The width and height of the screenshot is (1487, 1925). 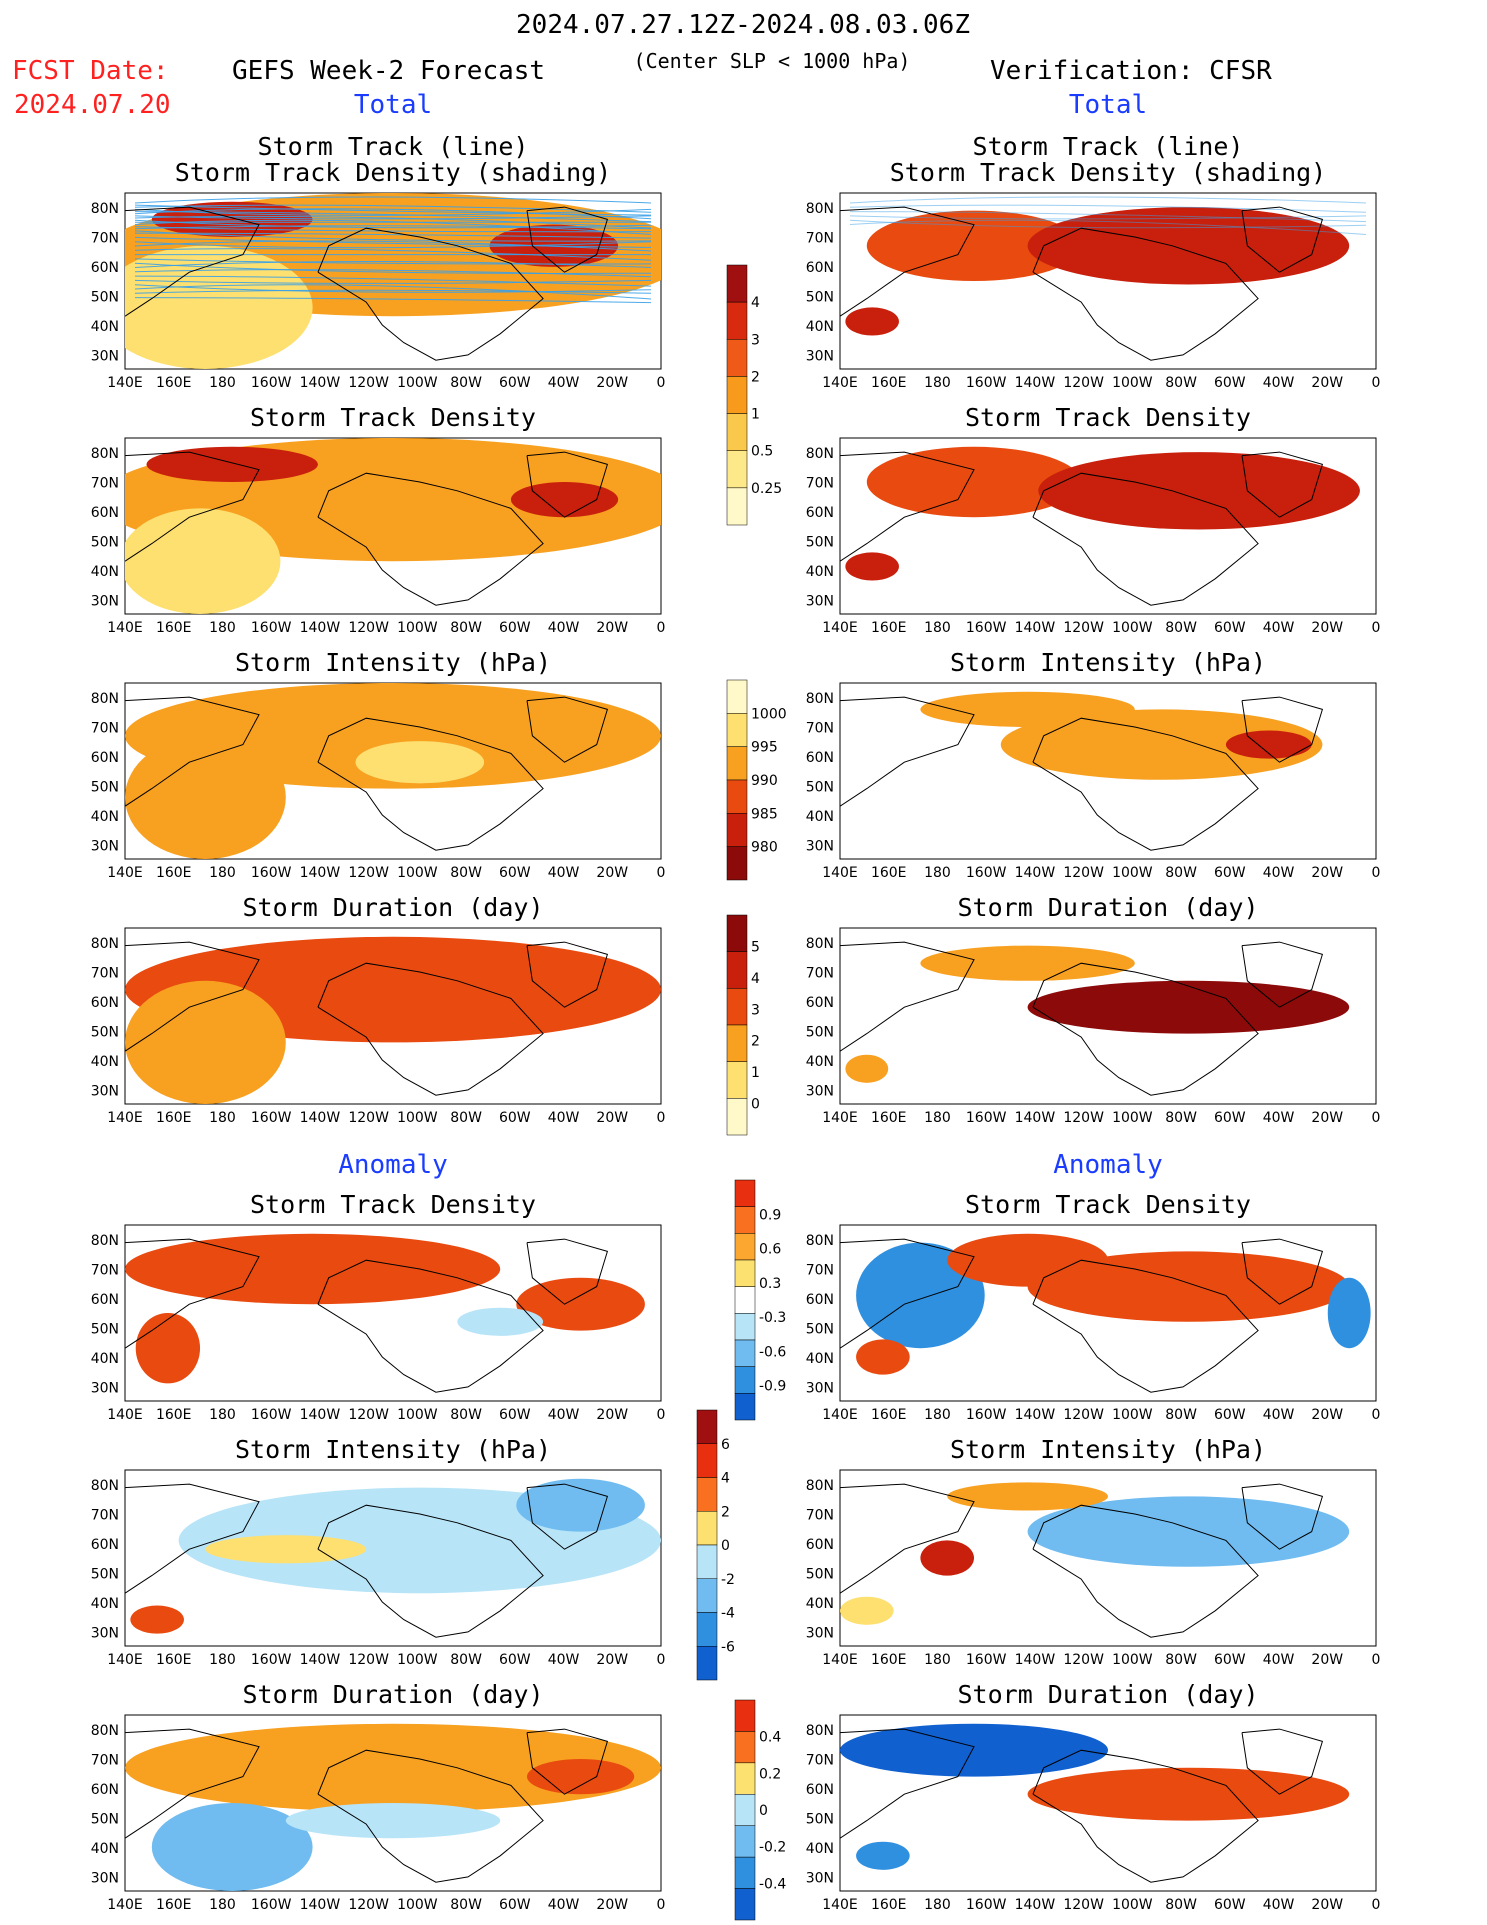 I want to click on lat-label: 30N, so click(x=105, y=1634).